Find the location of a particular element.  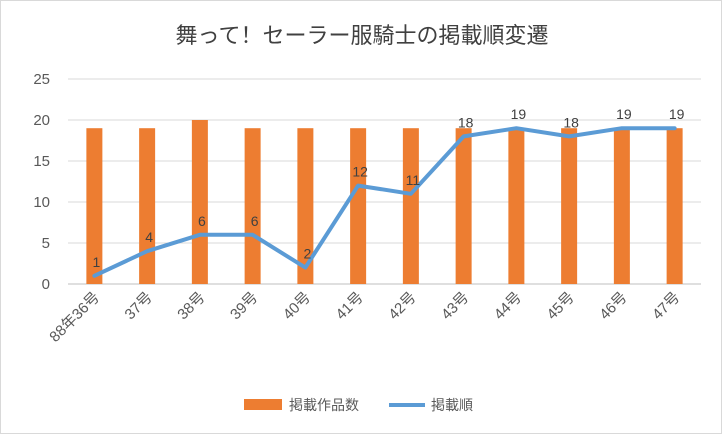

y-tick-label: 0 is located at coordinates (46, 284).